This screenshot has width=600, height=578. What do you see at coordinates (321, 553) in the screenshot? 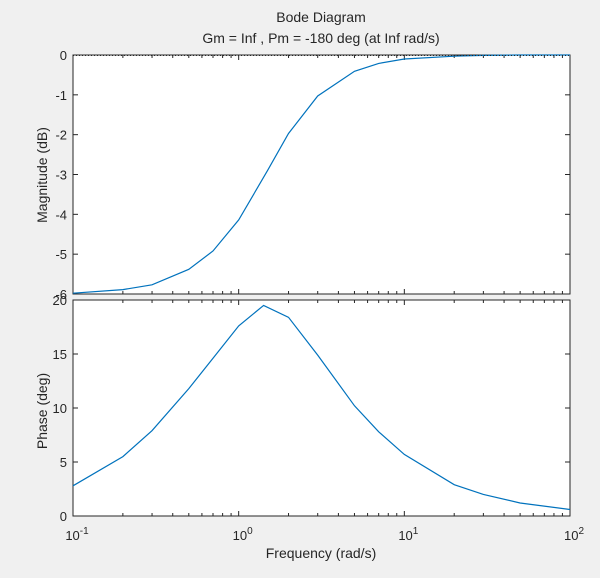
I see `x-axis-label: Frequency (rad/s)` at bounding box center [321, 553].